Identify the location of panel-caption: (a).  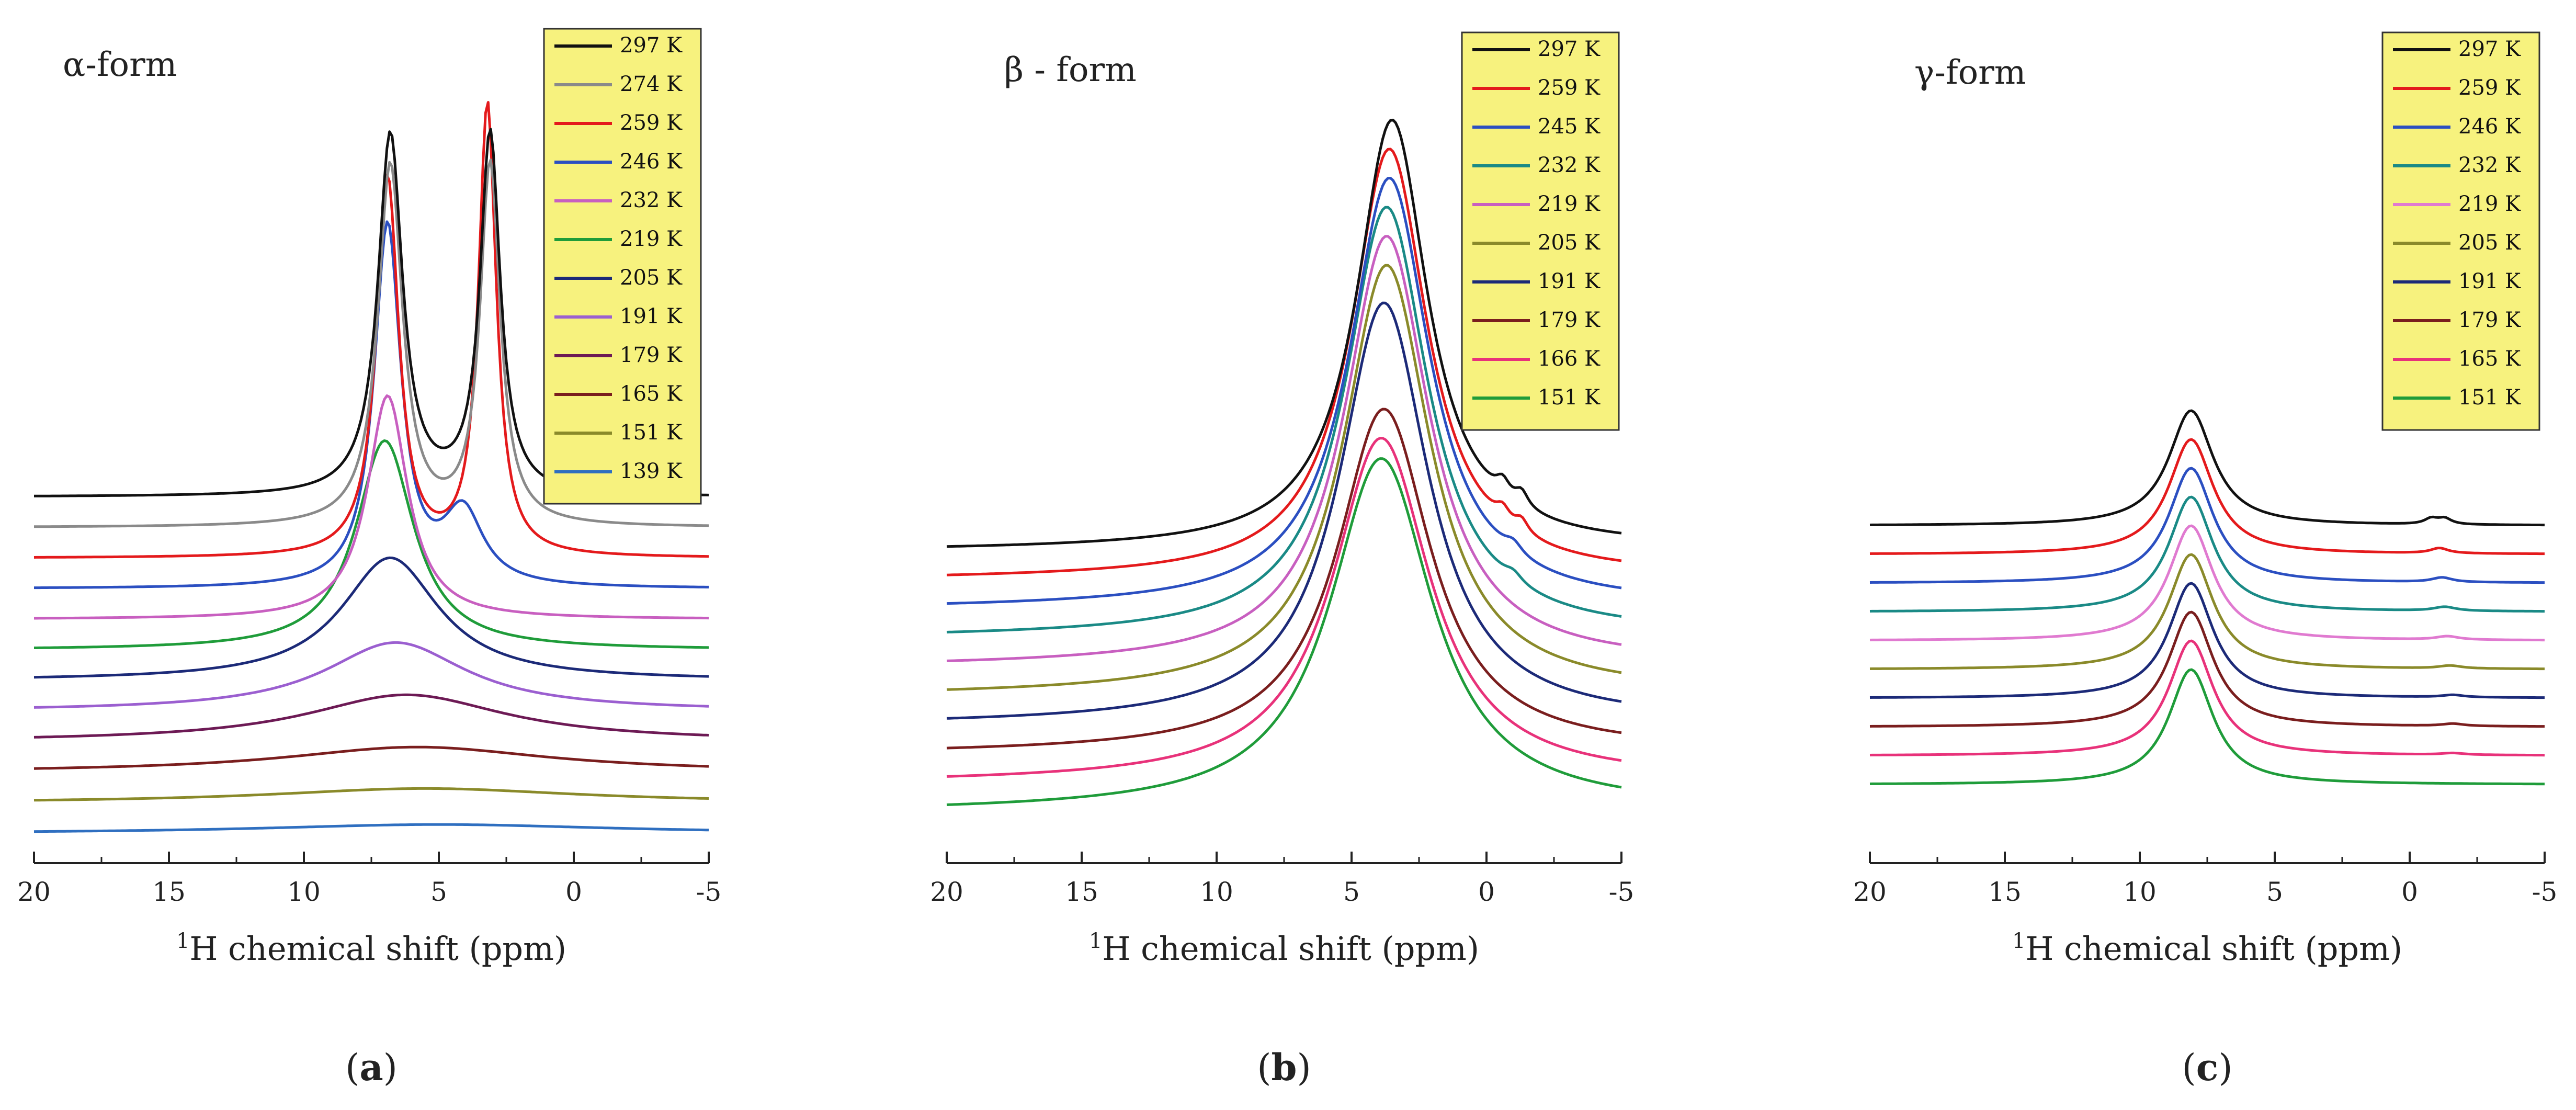
(371, 1067).